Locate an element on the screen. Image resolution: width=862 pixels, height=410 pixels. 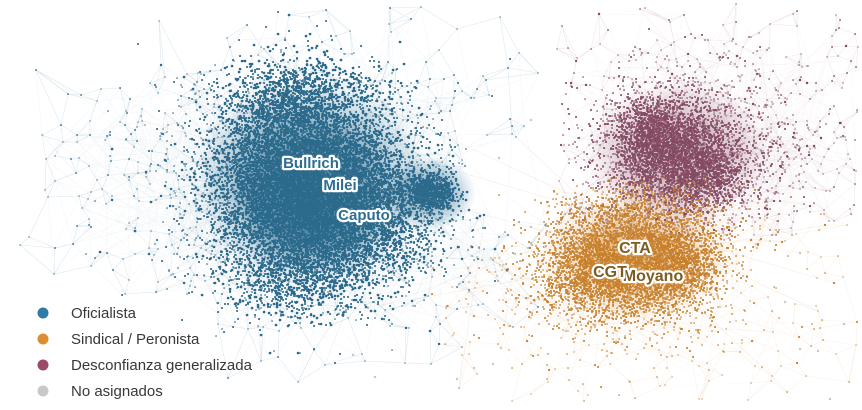
svg-text: Caputo is located at coordinates (364, 215).